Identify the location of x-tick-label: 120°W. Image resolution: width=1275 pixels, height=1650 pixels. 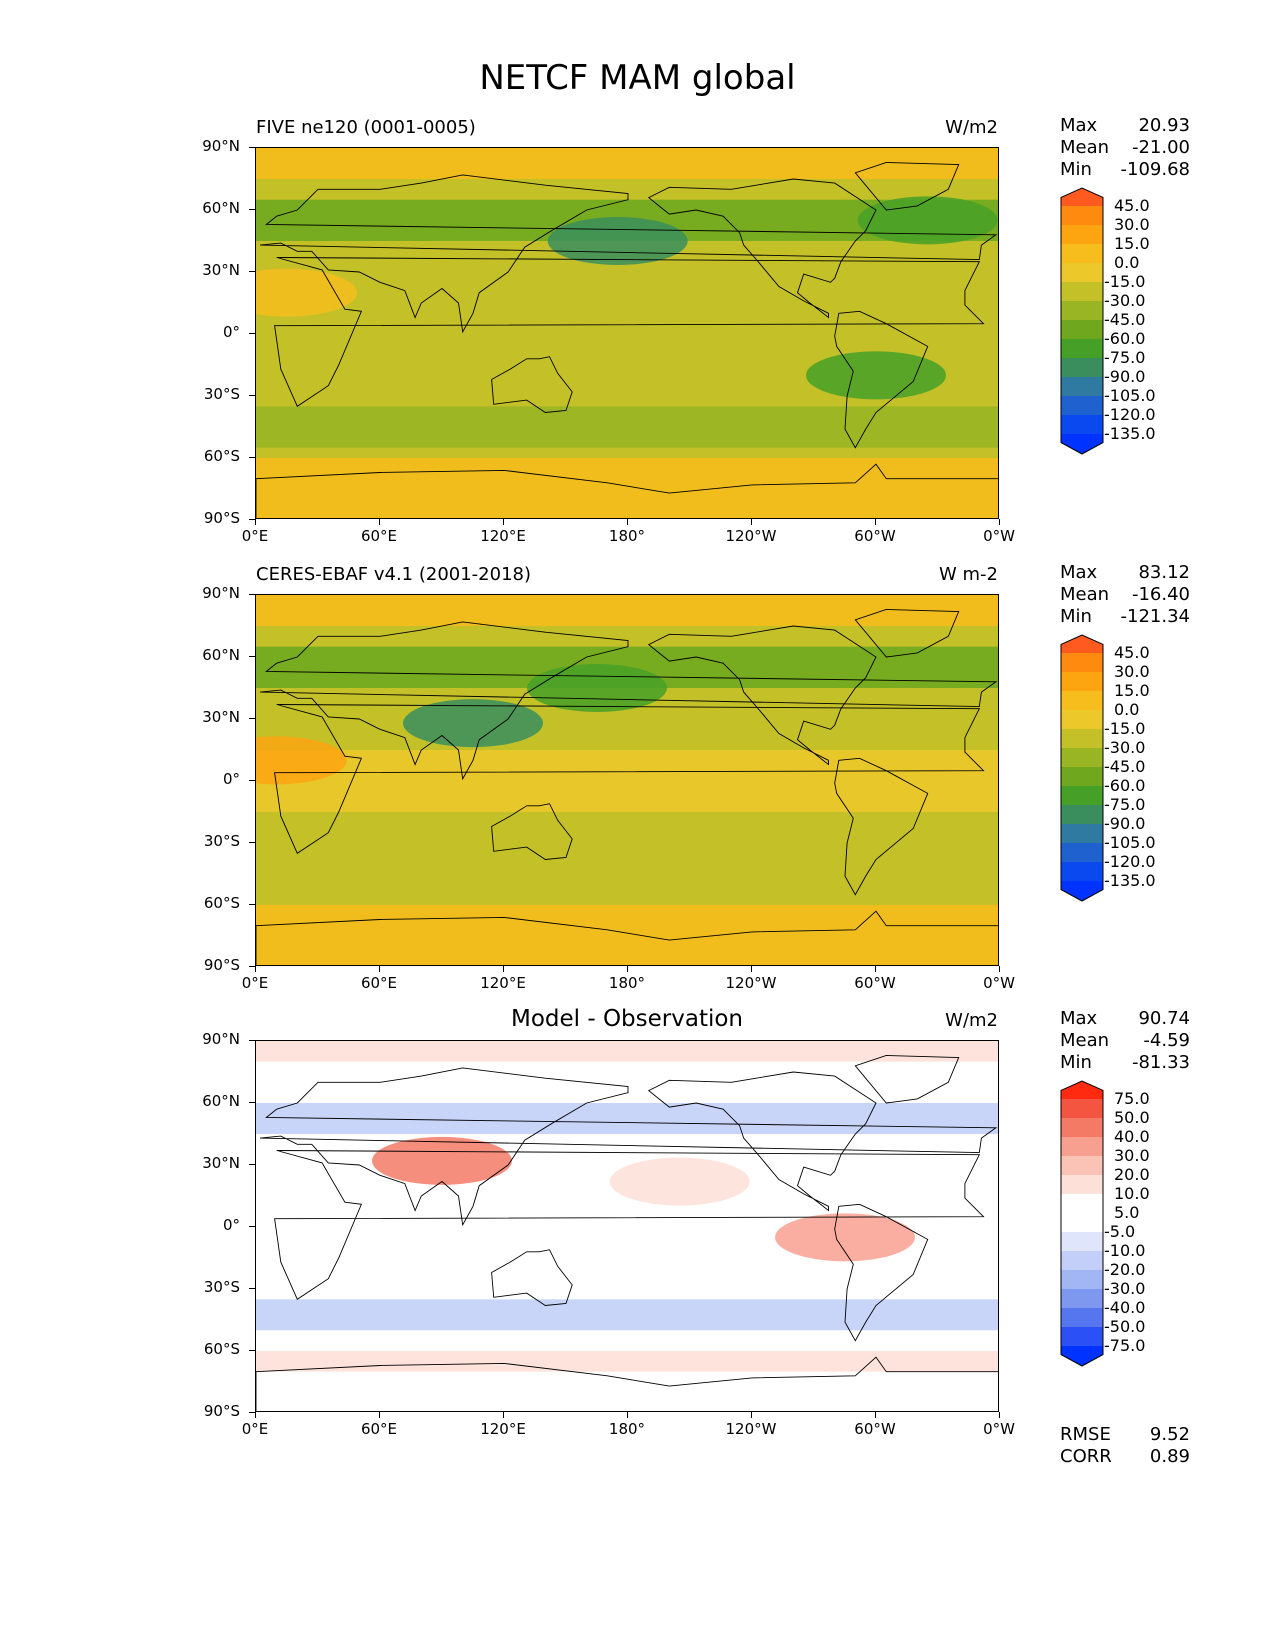
(751, 983).